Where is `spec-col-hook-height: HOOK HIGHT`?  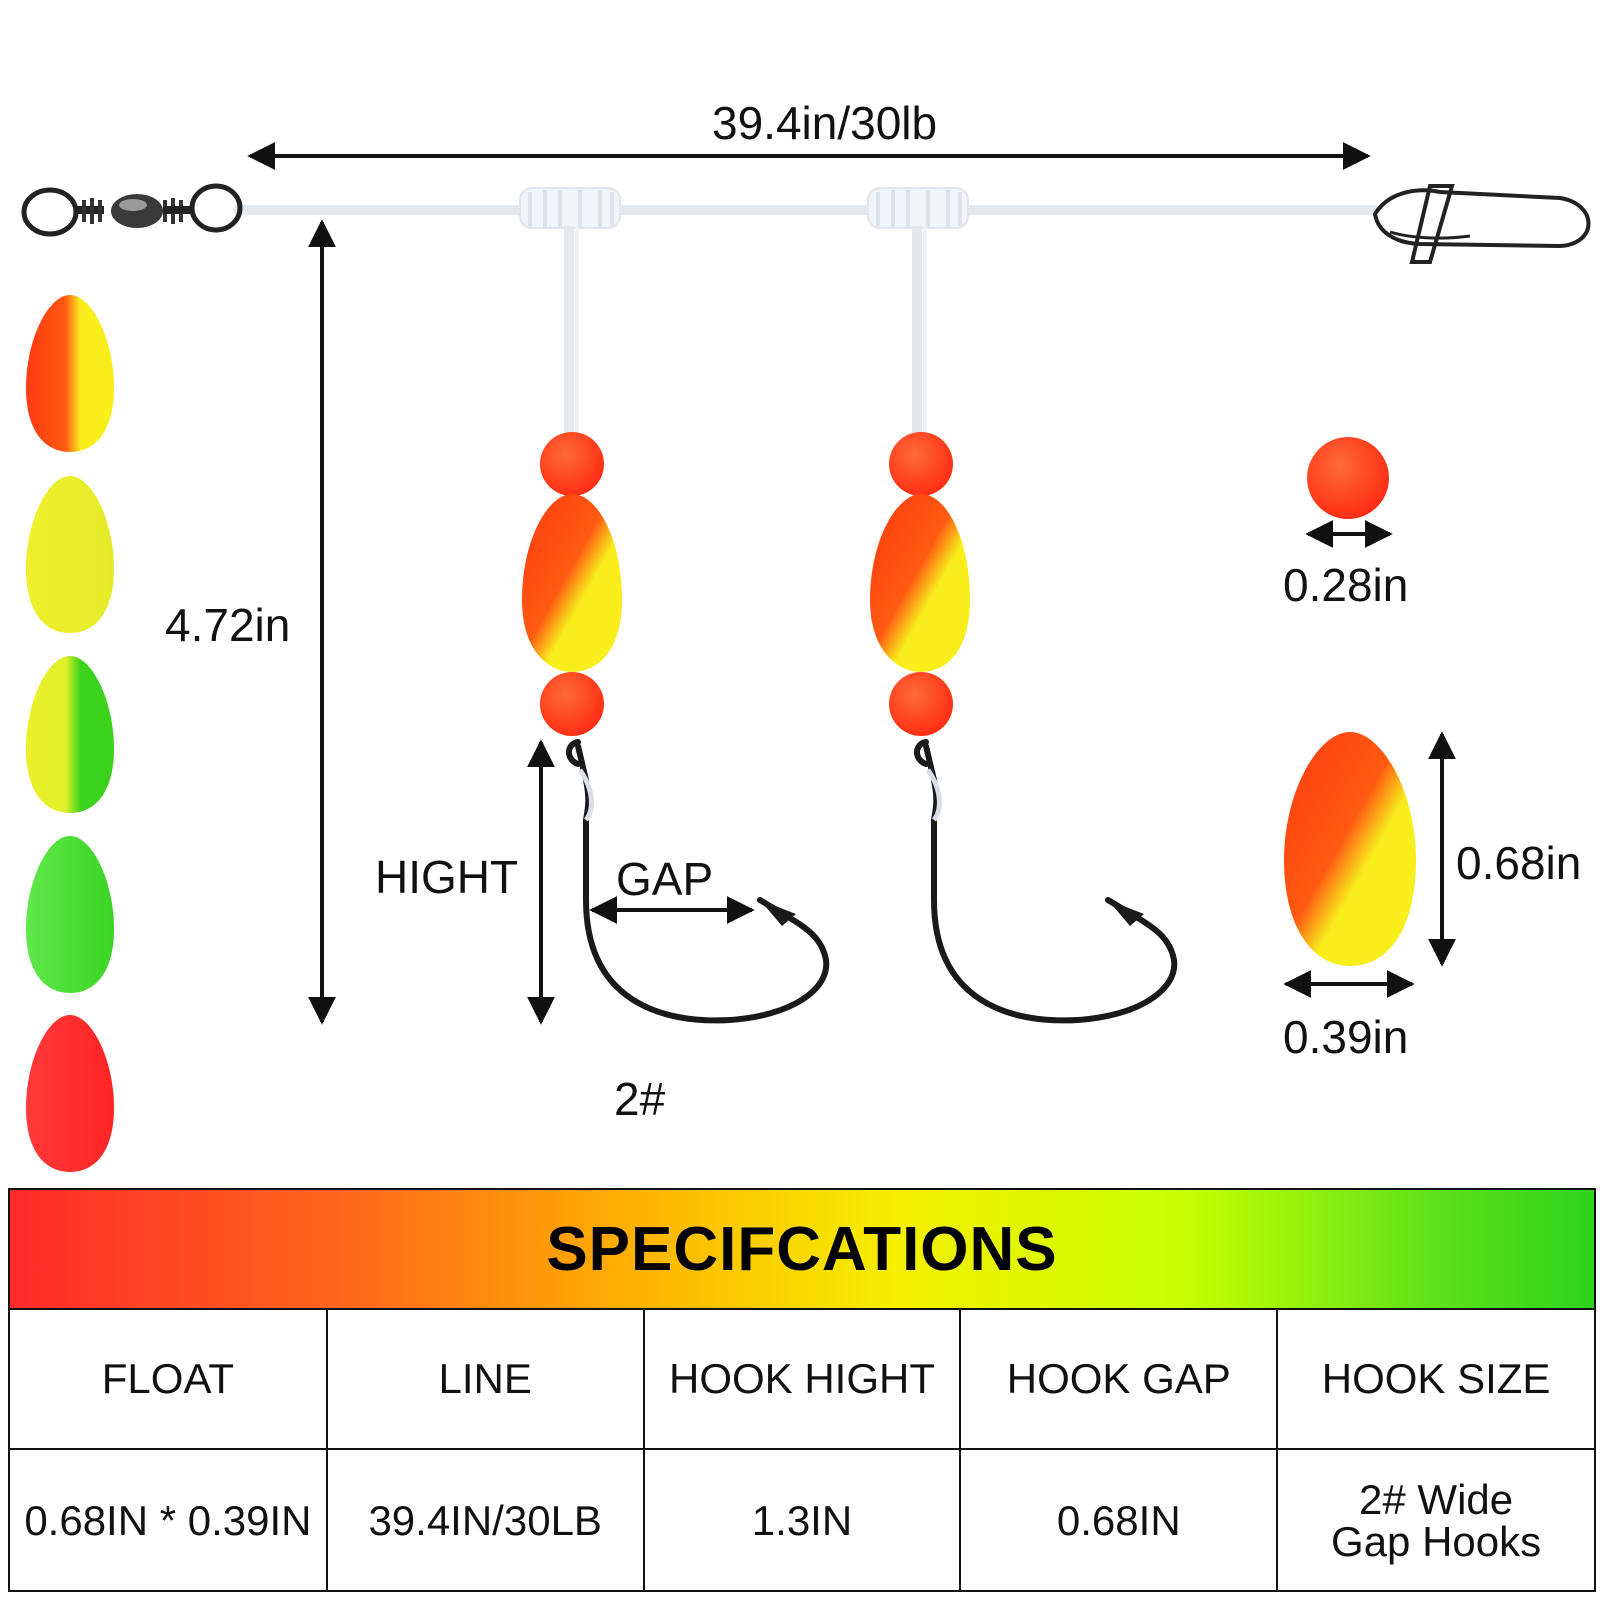
spec-col-hook-height: HOOK HIGHT is located at coordinates (802, 1380).